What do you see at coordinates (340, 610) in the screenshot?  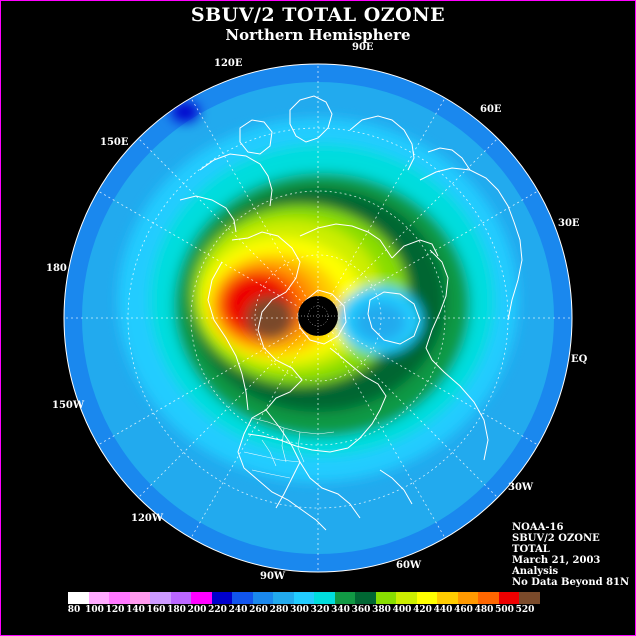 I see `legend-label: 340` at bounding box center [340, 610].